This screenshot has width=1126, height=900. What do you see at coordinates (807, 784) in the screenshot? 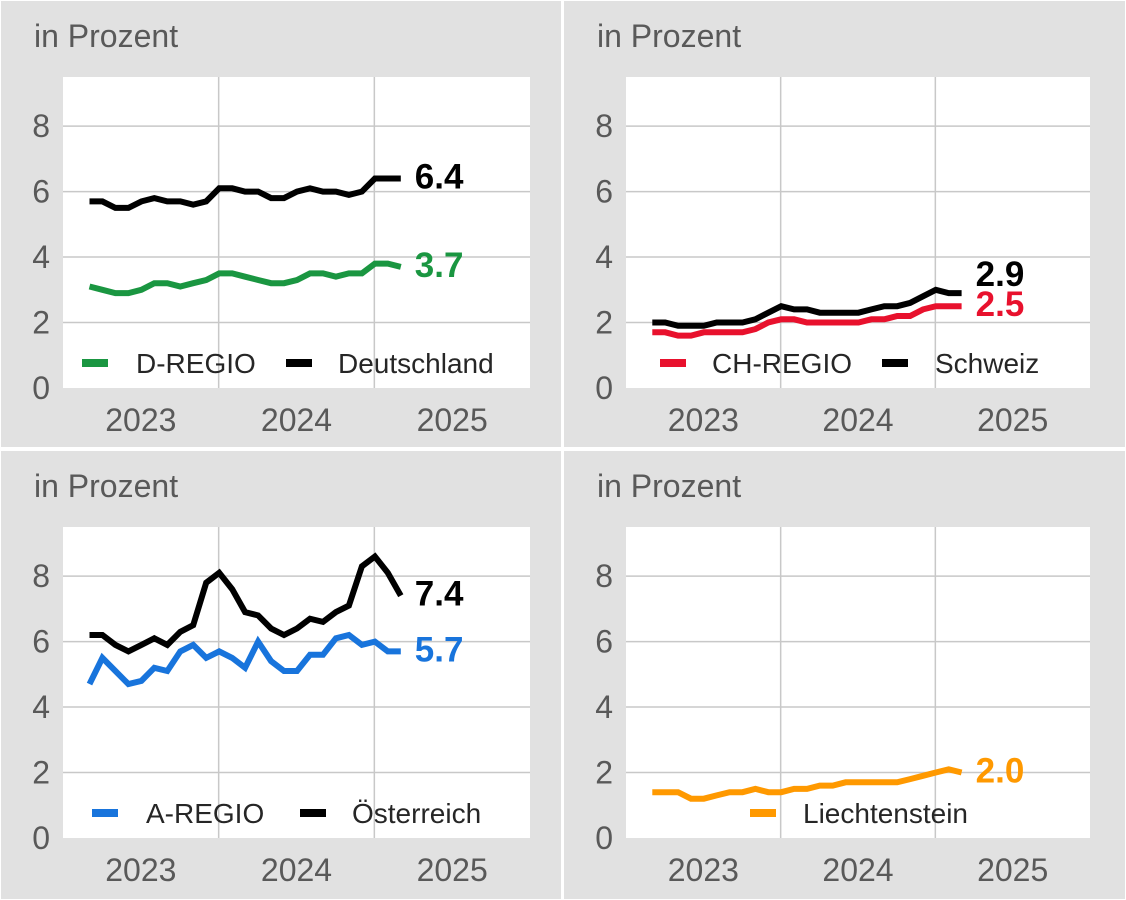
I see `series-line-liechtenstein` at bounding box center [807, 784].